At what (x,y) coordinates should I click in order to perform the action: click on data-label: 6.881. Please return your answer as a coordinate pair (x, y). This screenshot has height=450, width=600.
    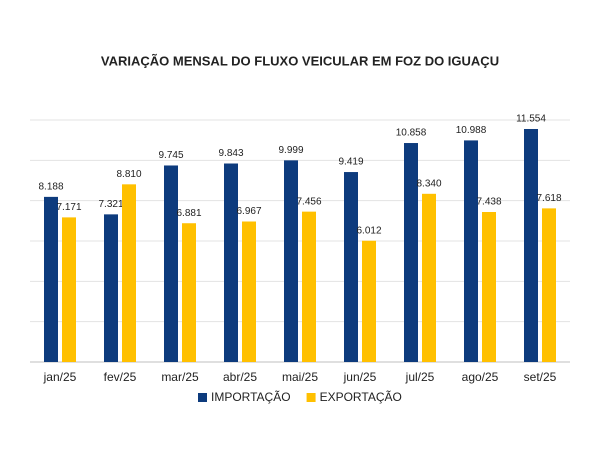
    Looking at the image, I should click on (188, 213).